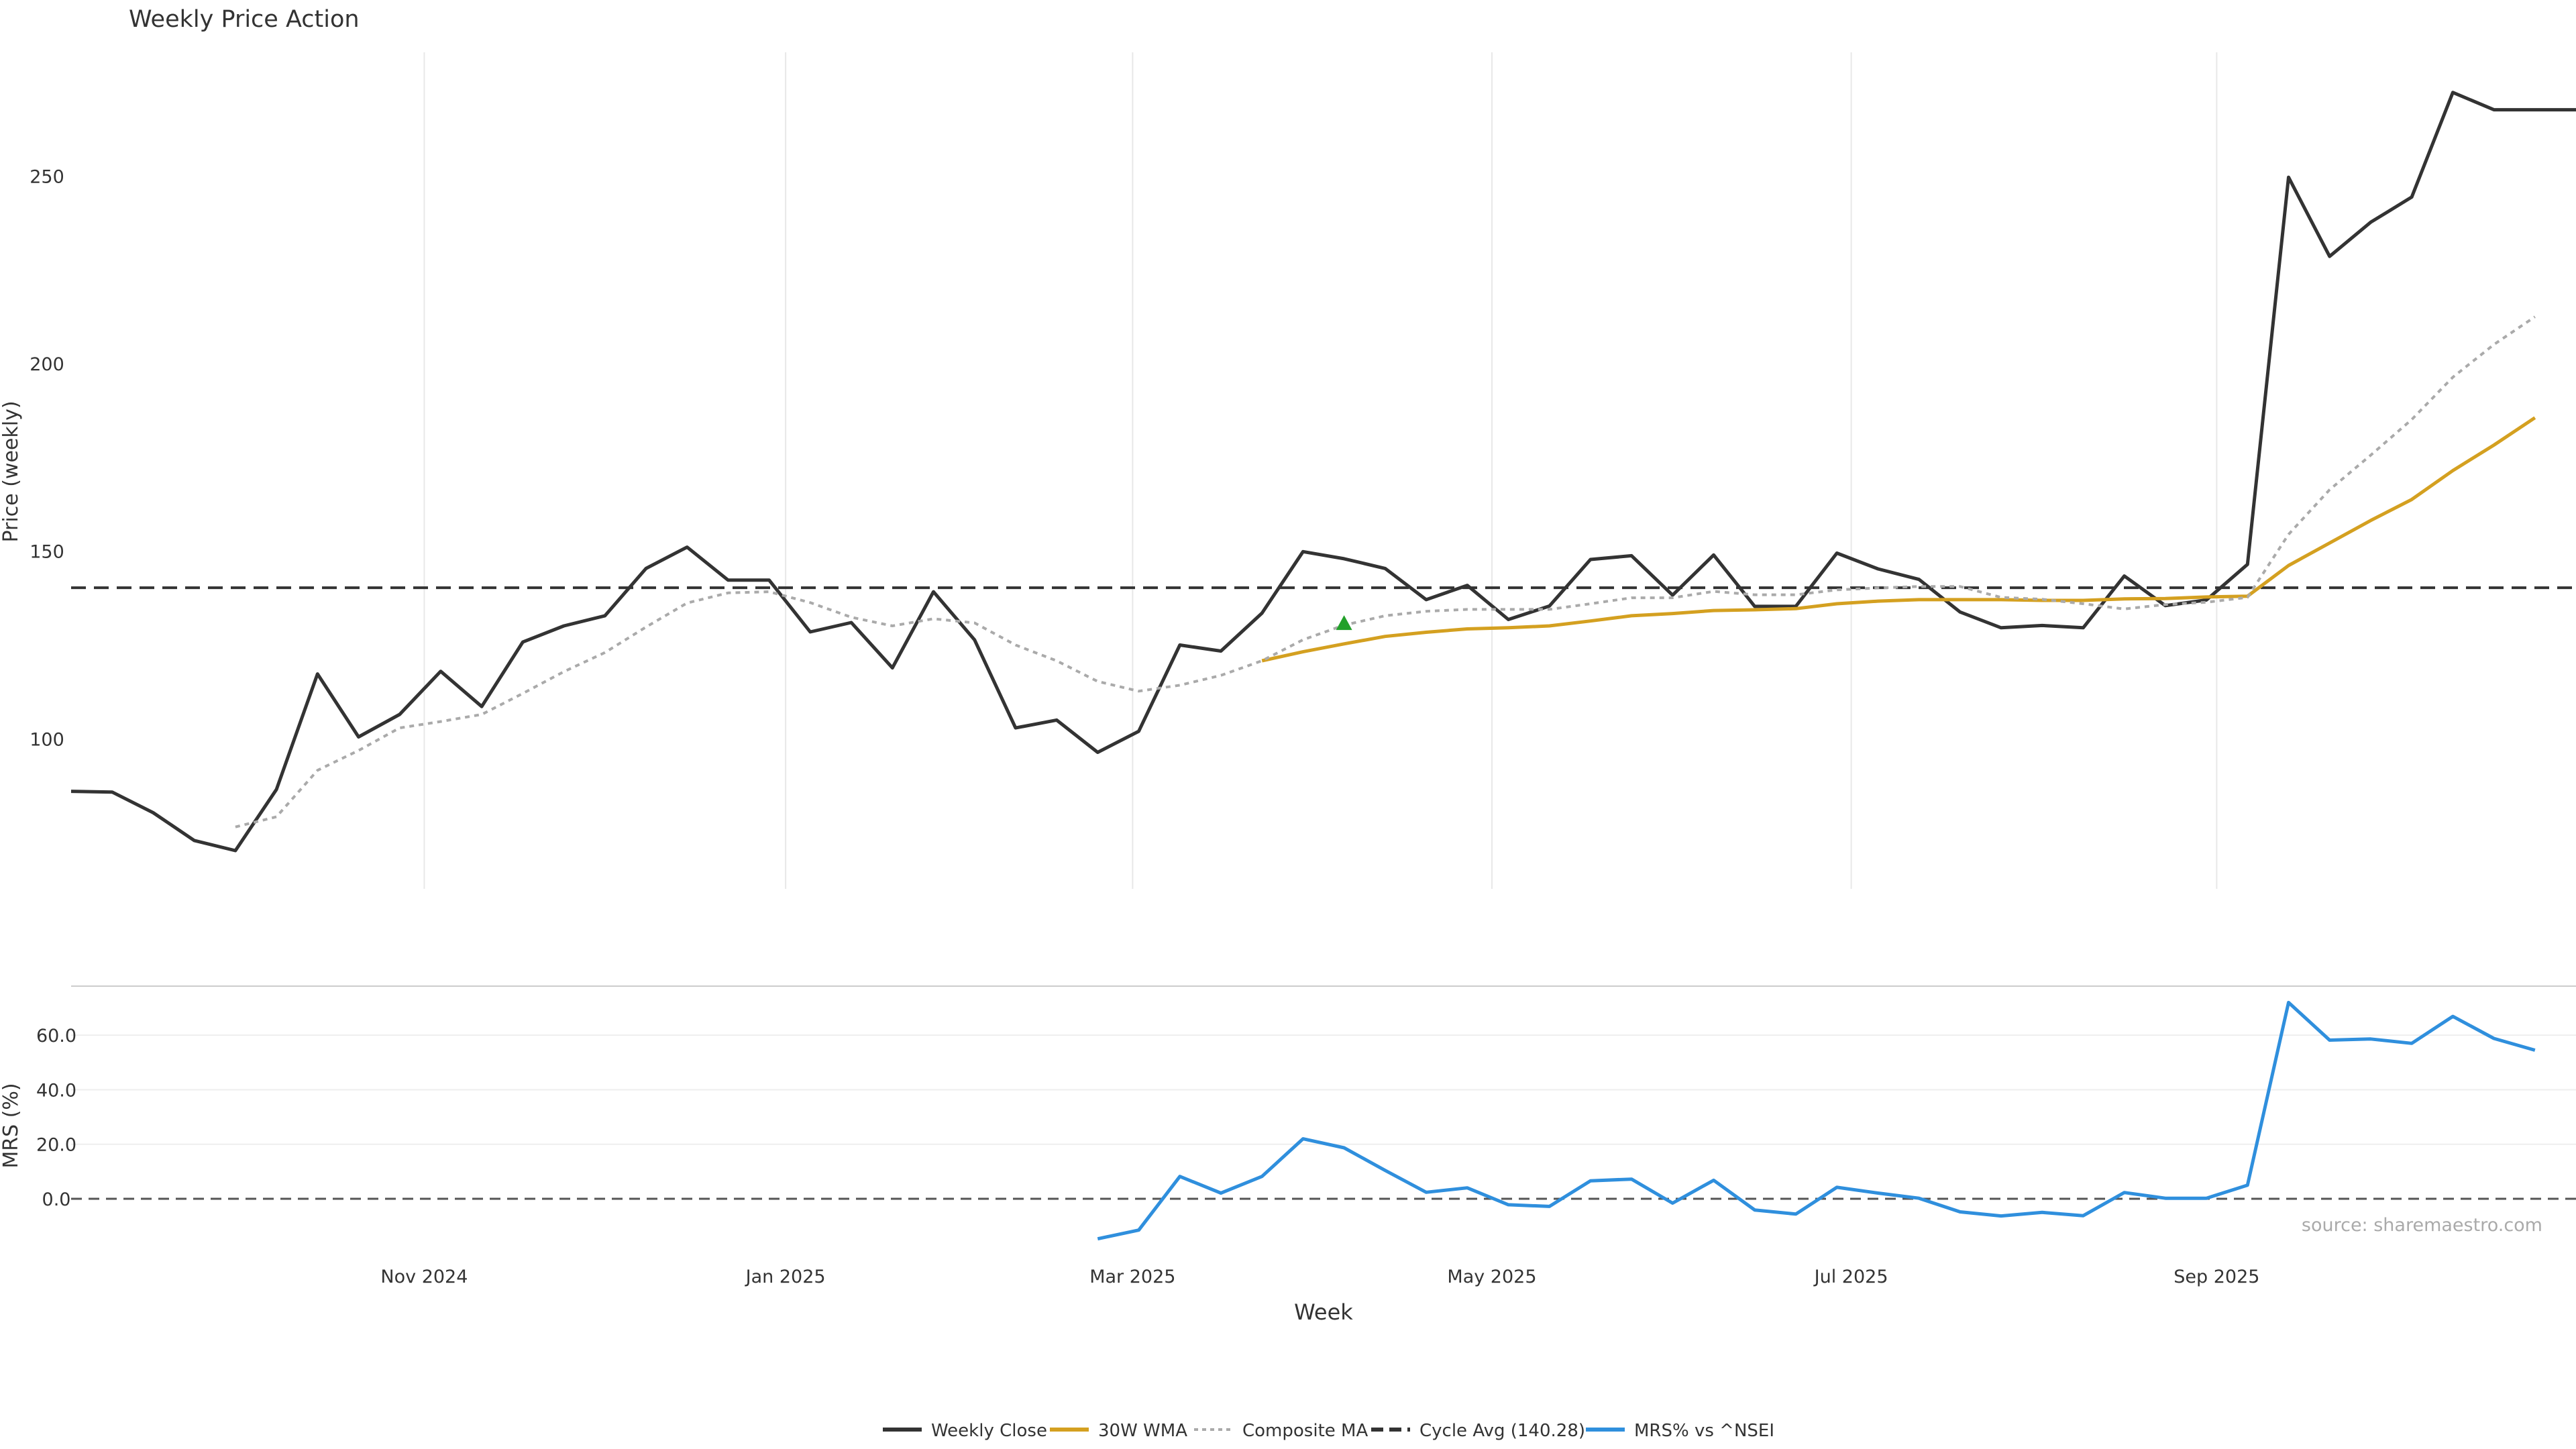 The image size is (2576, 1449). What do you see at coordinates (1132, 1277) in the screenshot?
I see `x-tick-label-mar-2025: Mar 2025` at bounding box center [1132, 1277].